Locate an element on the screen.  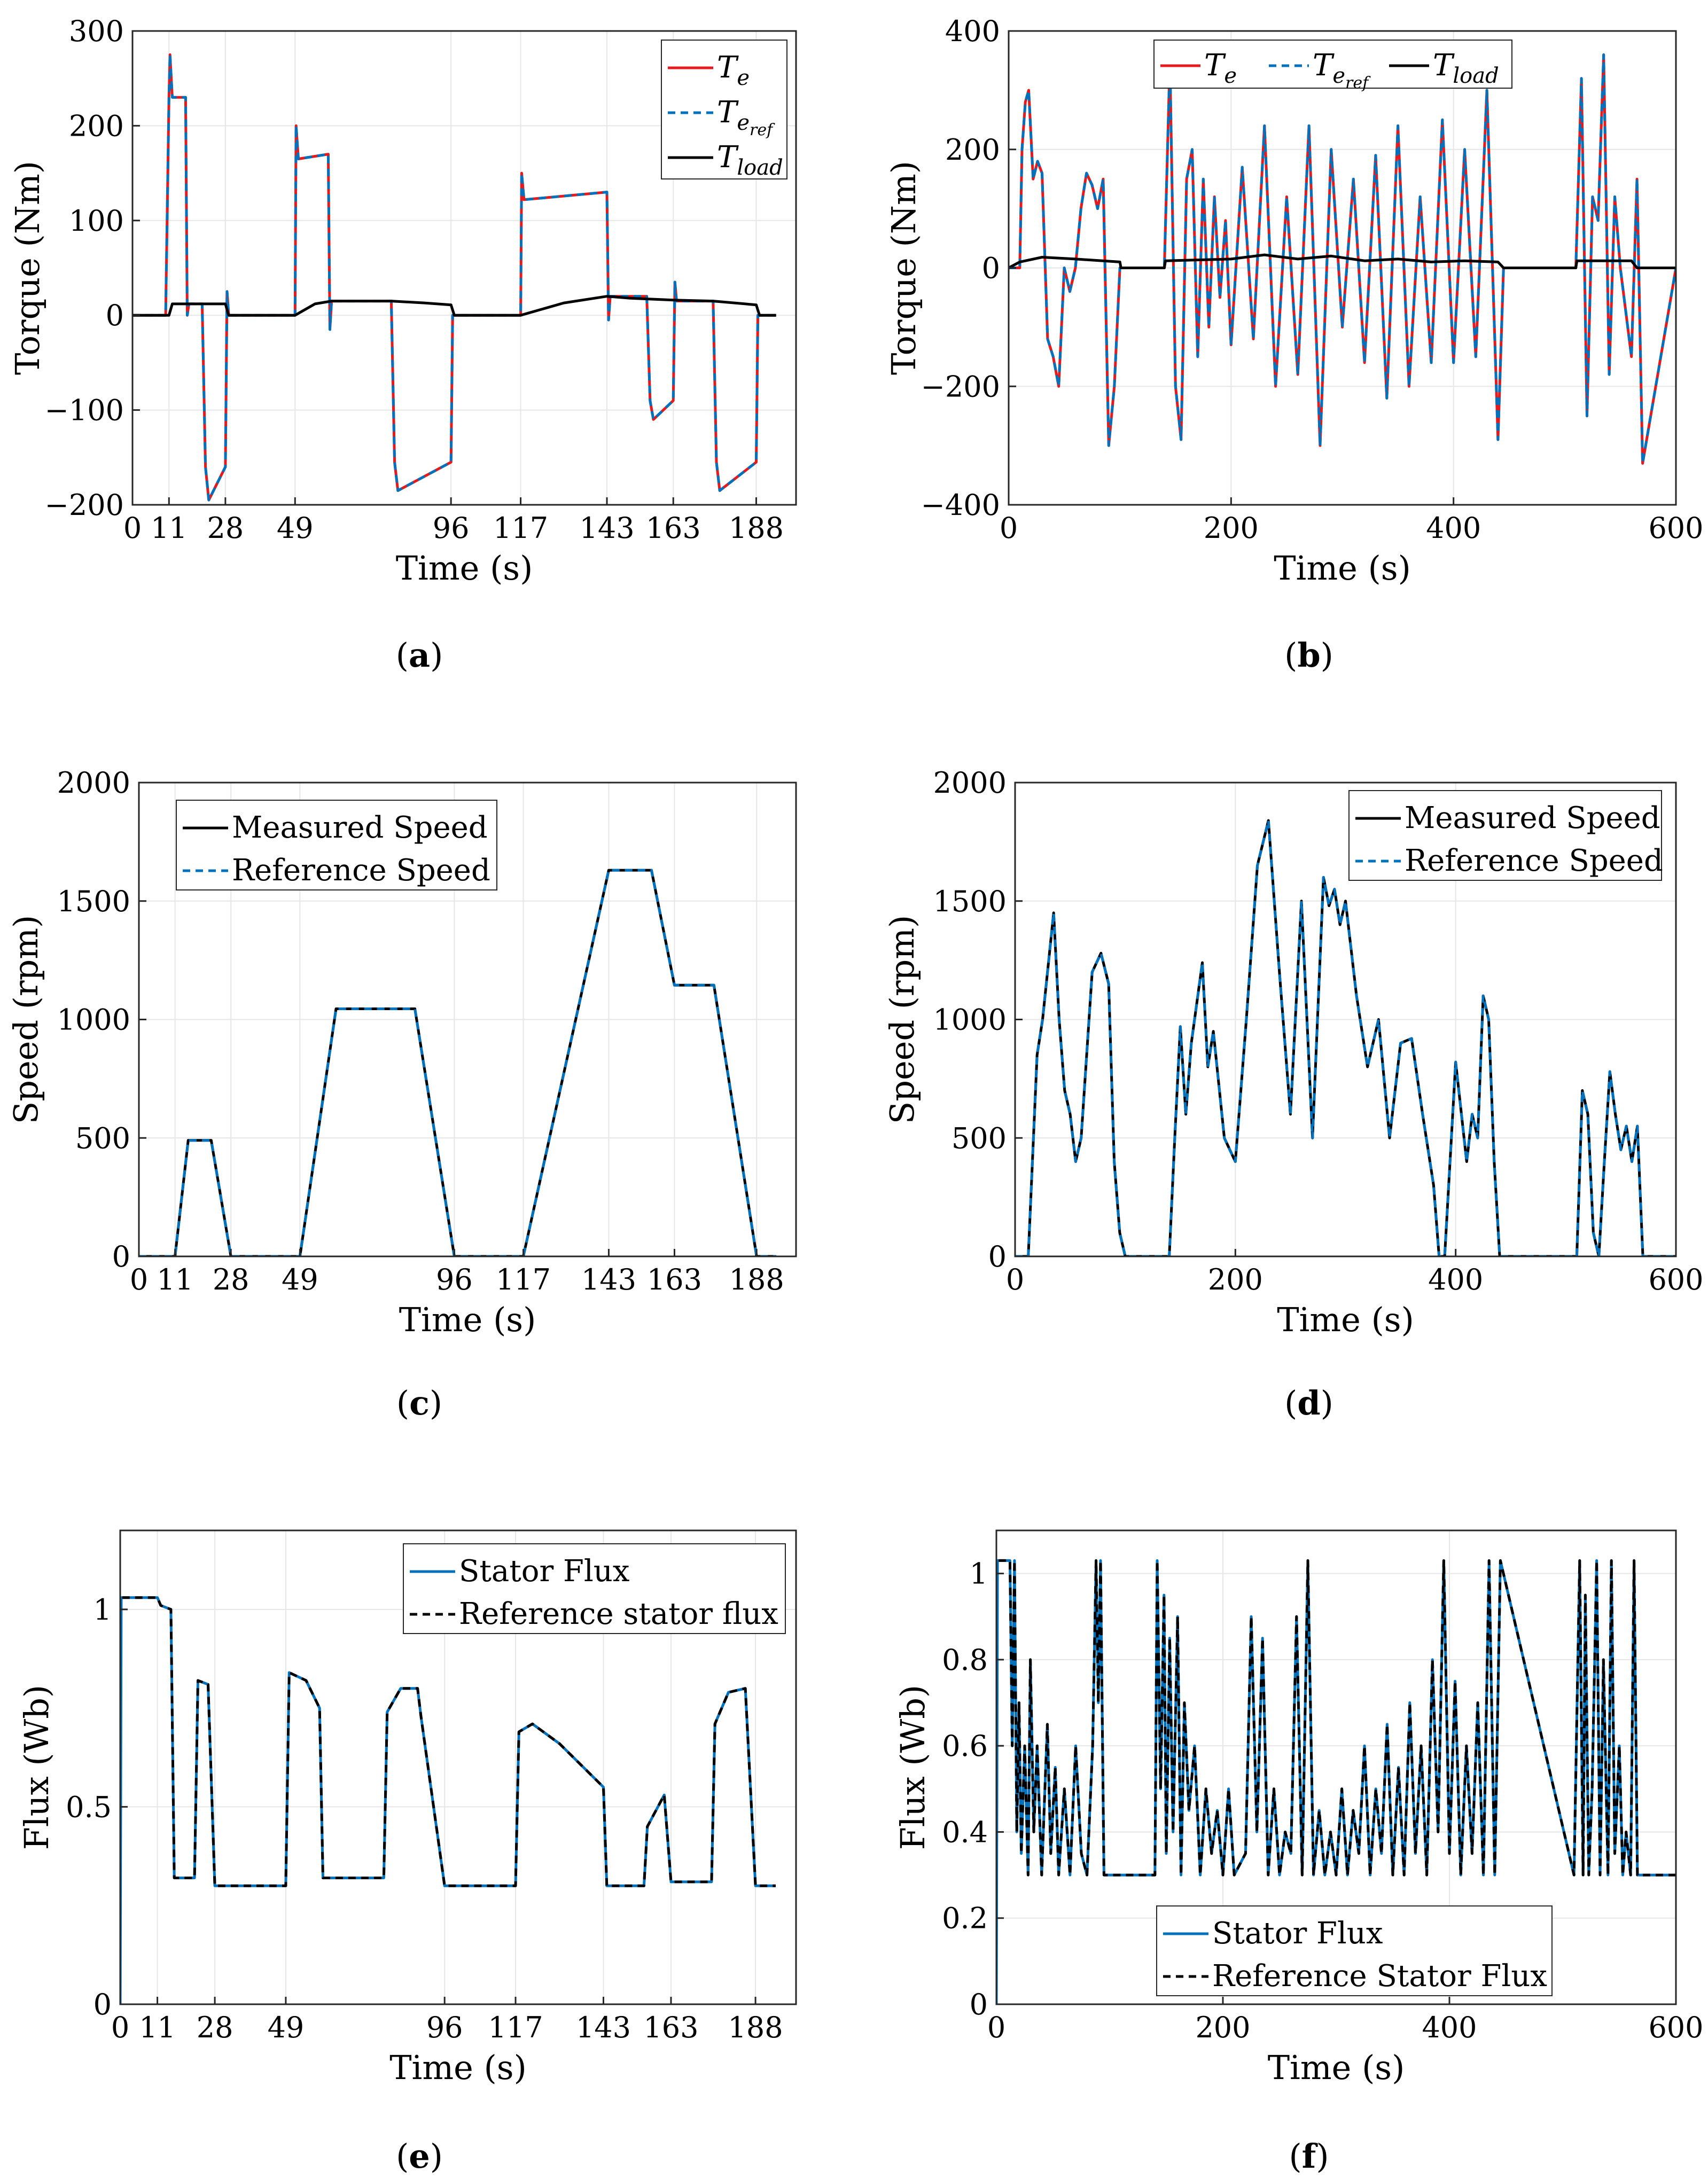
caption-letter: c is located at coordinates (419, 1403).